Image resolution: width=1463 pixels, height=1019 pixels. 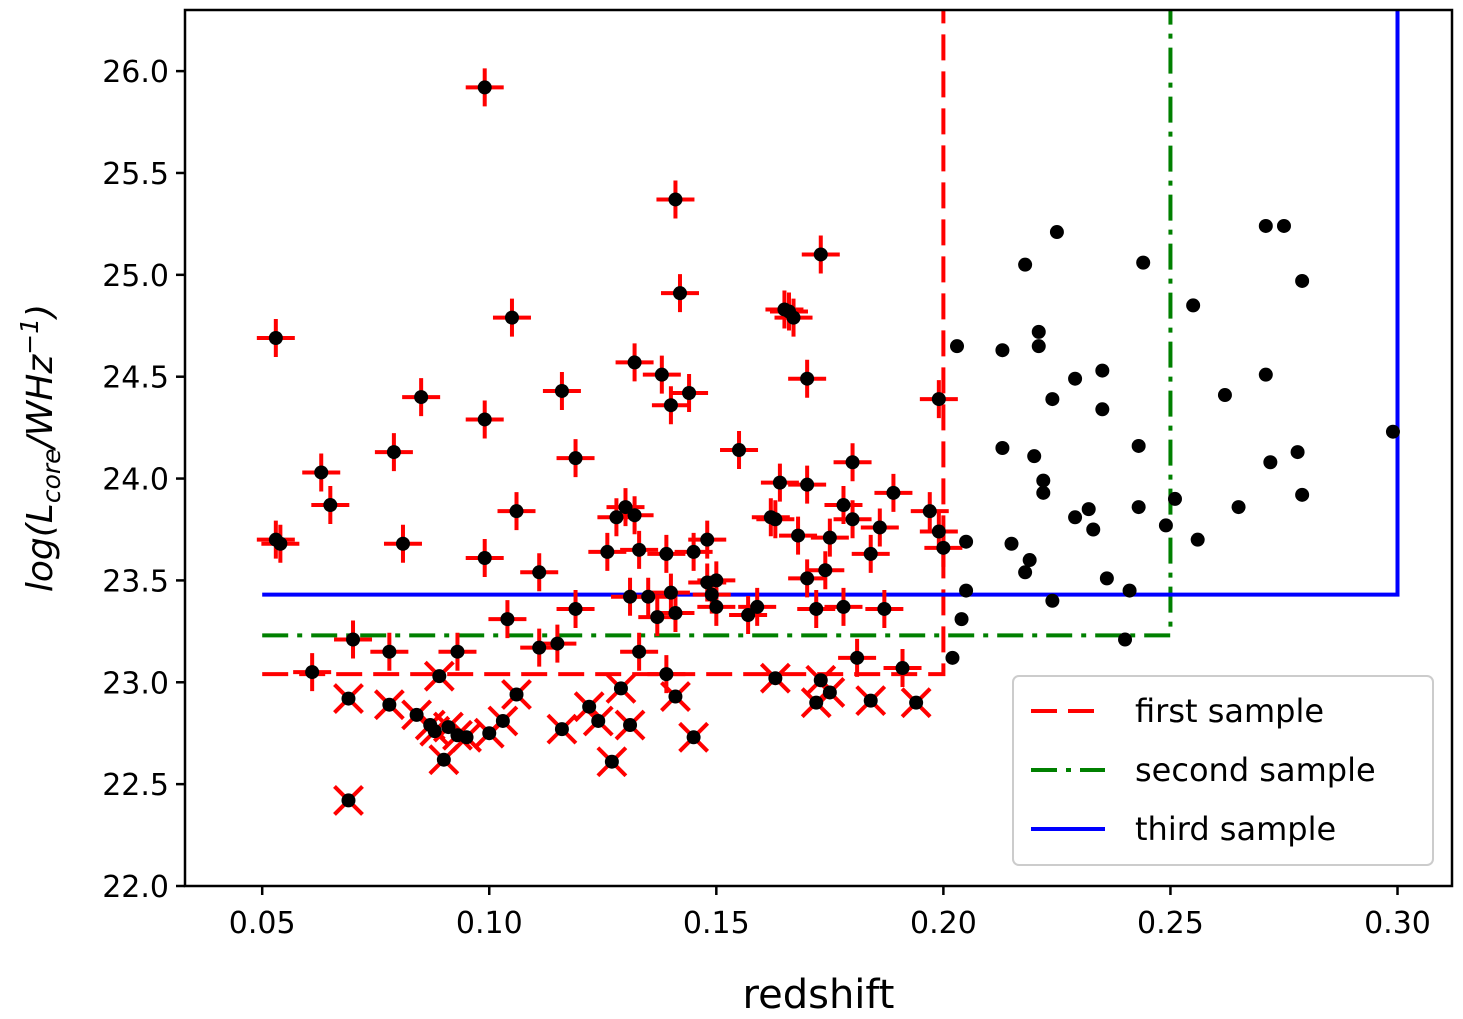 I want to click on y-label-prefix: log(L, so click(x=40, y=547).